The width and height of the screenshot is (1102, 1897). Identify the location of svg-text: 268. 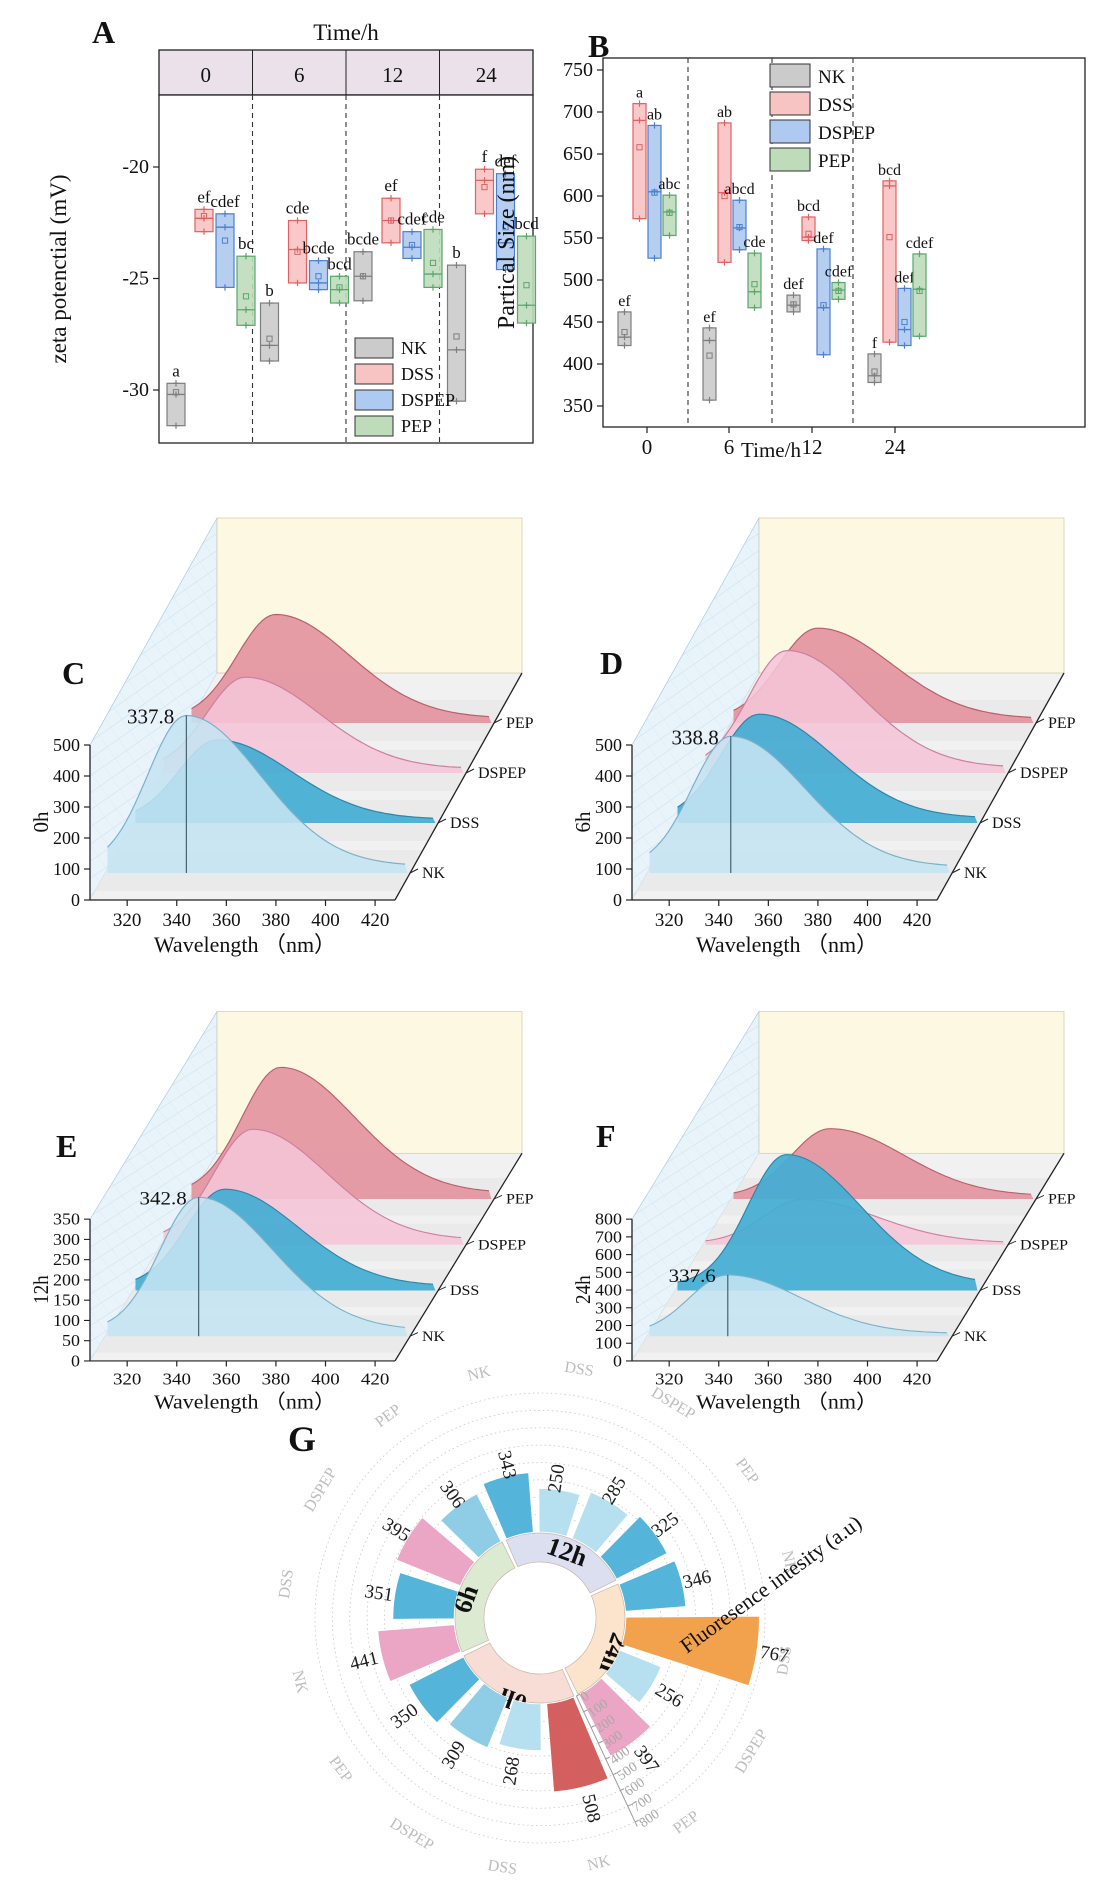
(511, 1770).